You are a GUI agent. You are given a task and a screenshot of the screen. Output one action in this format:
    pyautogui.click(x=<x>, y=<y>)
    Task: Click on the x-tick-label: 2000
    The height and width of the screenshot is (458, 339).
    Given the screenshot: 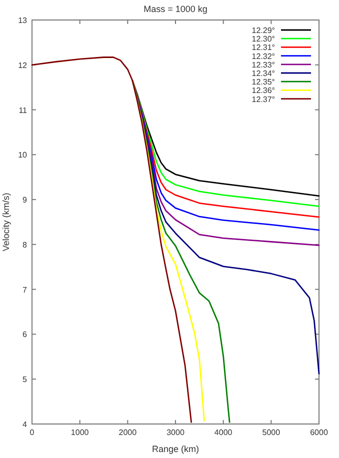 What is the action you would take?
    pyautogui.click(x=128, y=432)
    